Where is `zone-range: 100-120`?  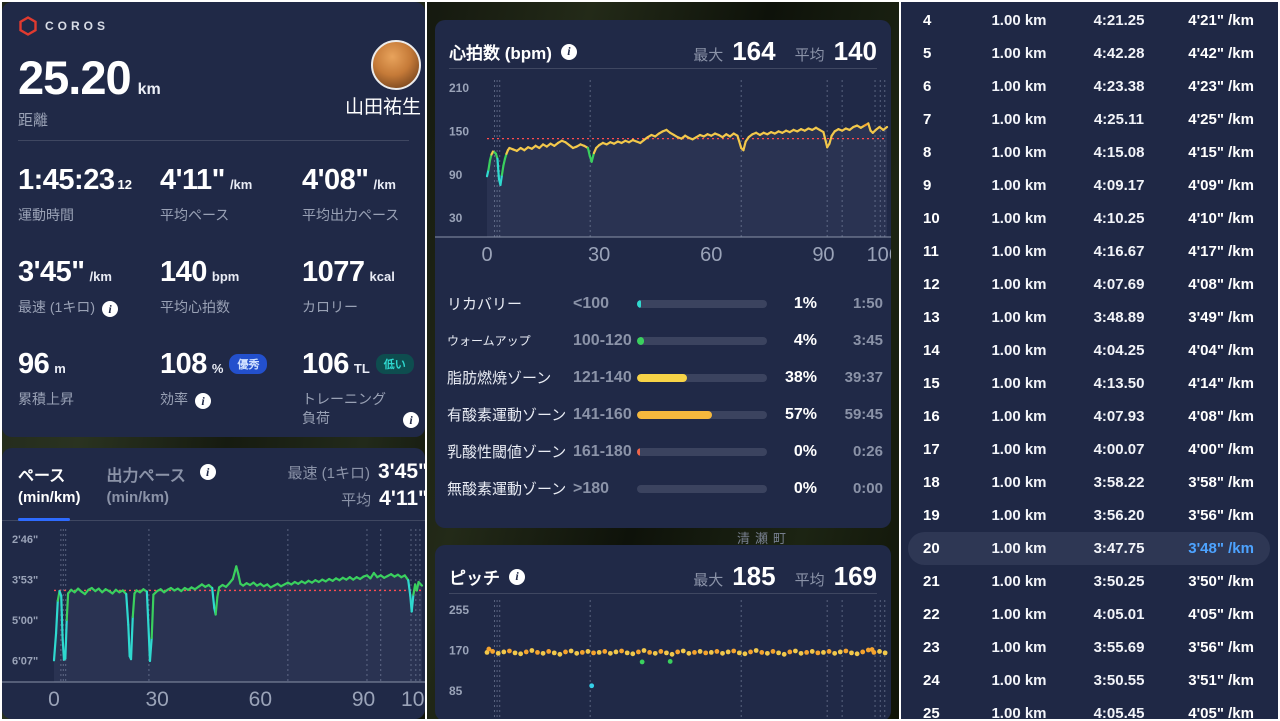 zone-range: 100-120 is located at coordinates (602, 340).